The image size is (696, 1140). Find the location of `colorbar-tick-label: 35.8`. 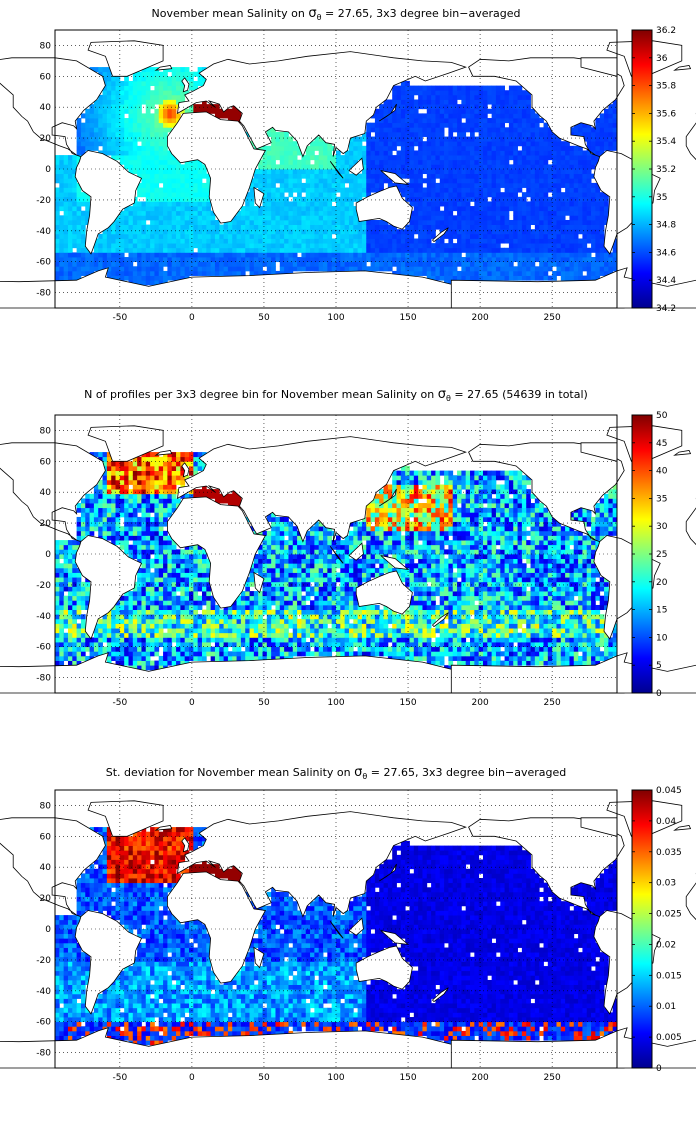

colorbar-tick-label: 35.8 is located at coordinates (666, 87).